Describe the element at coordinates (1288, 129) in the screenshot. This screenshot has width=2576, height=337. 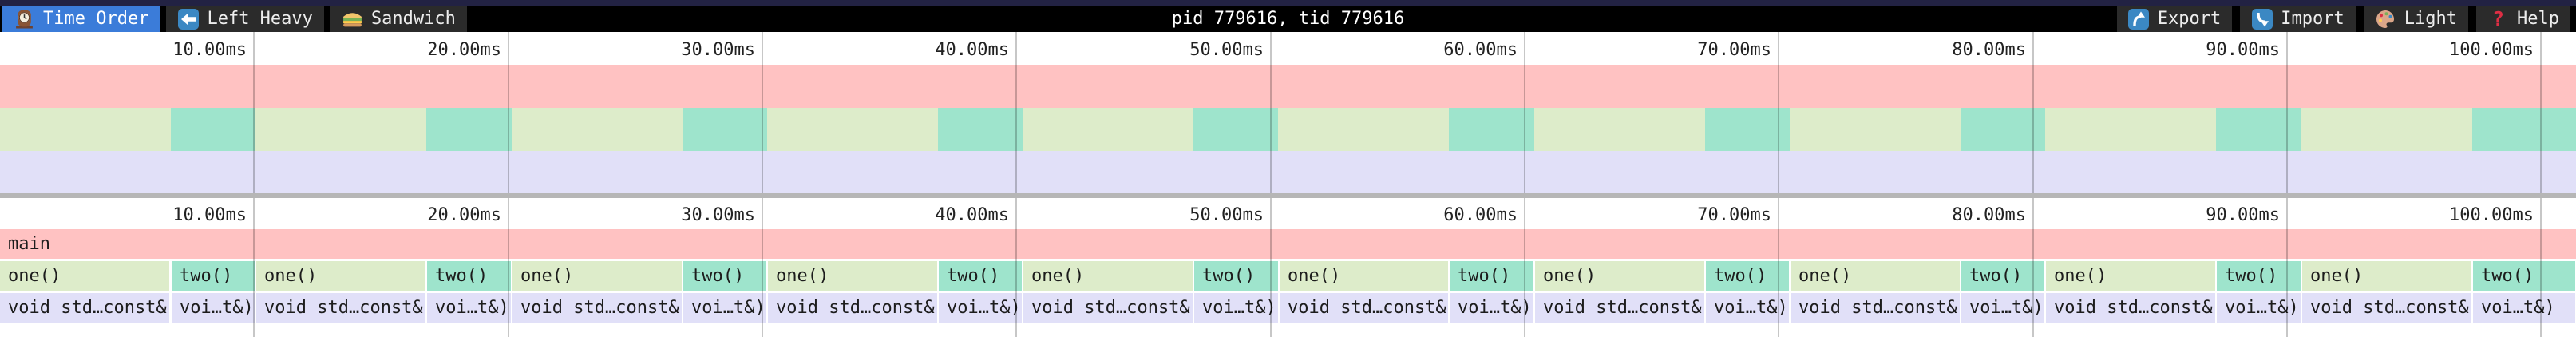
I see `minimap-band-one` at that location.